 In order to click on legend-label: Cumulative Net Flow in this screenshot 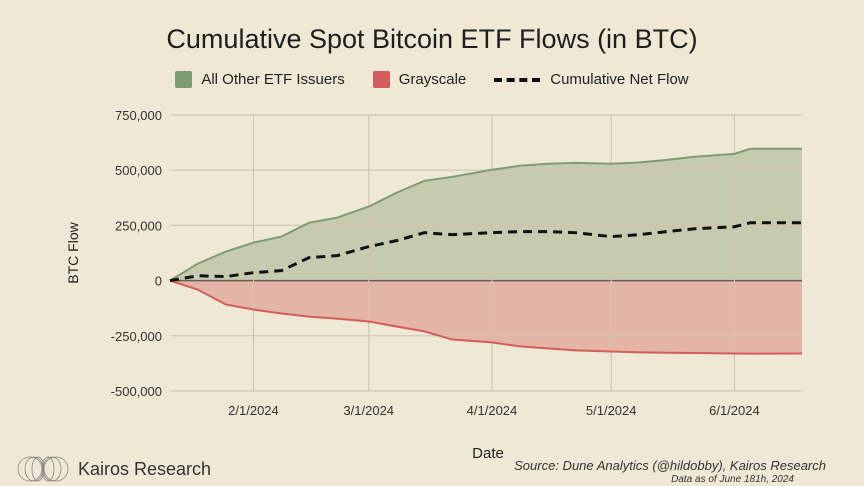, I will do `click(619, 79)`.